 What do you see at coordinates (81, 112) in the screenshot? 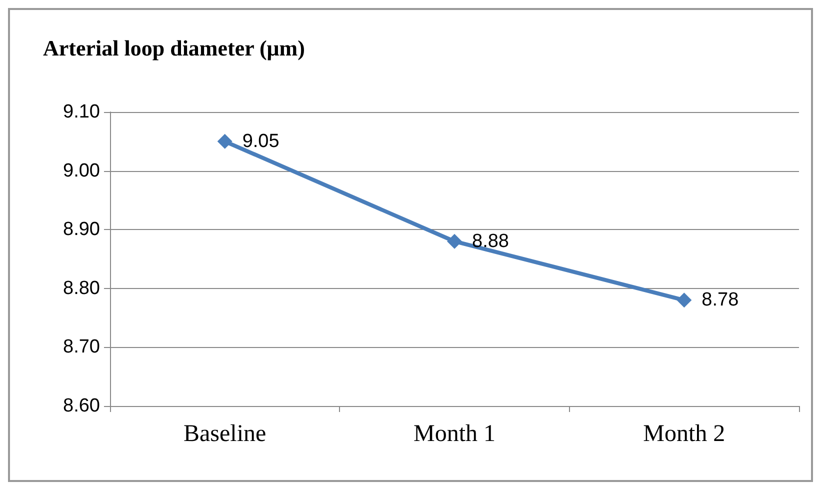
I see `y-tick-label: 9.10` at bounding box center [81, 112].